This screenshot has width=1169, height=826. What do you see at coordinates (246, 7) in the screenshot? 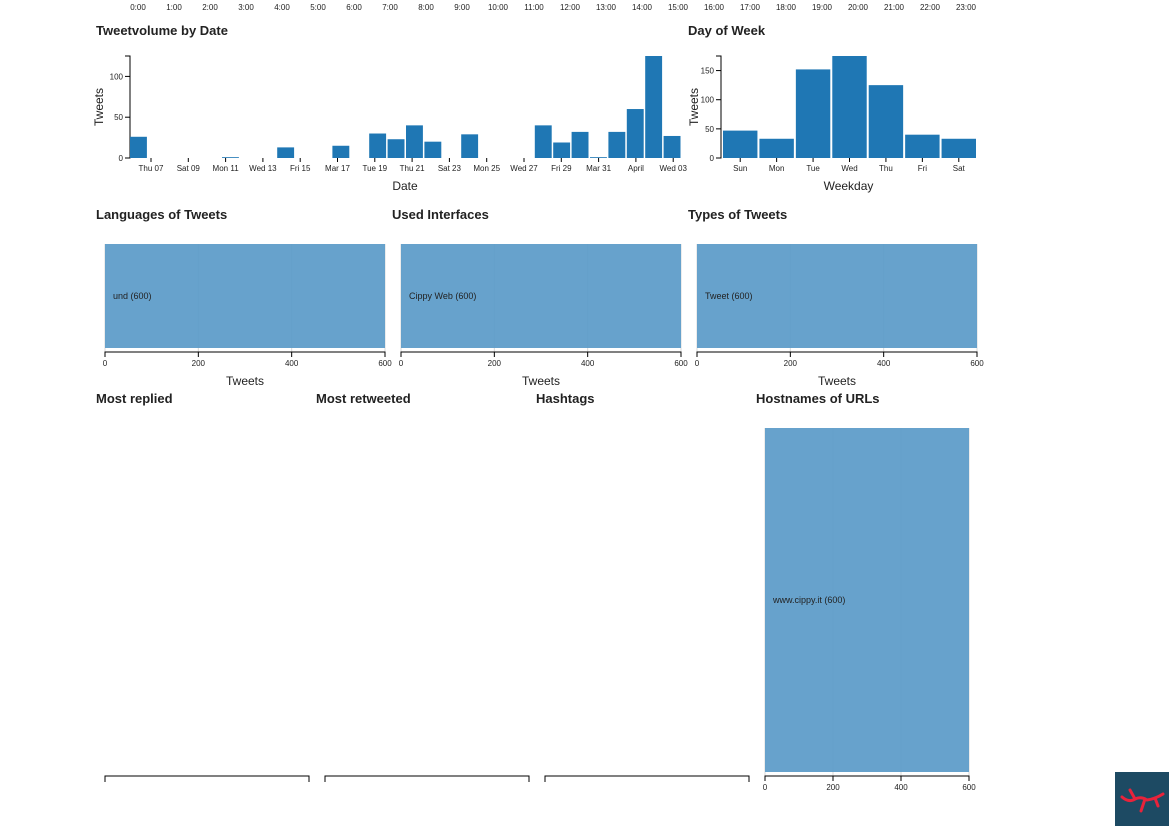
I see `hour-label: 3:00` at bounding box center [246, 7].